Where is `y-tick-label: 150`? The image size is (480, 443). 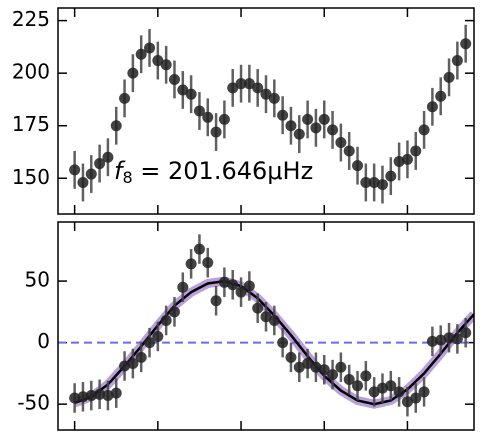
y-tick-label: 150 is located at coordinates (31, 177).